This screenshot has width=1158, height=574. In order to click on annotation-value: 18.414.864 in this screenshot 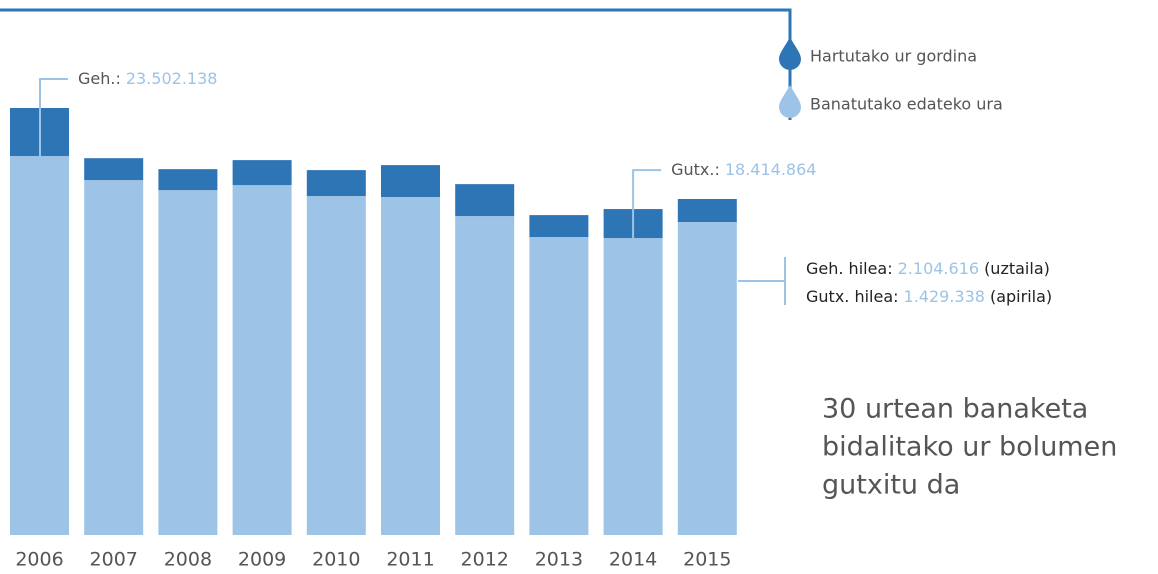, I will do `click(771, 169)`.